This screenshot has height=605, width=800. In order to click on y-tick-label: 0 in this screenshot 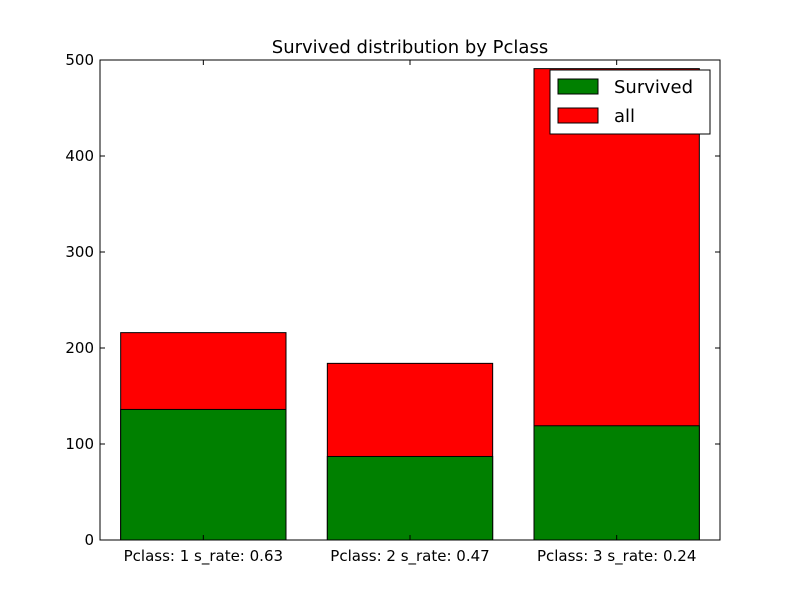, I will do `click(89, 540)`.